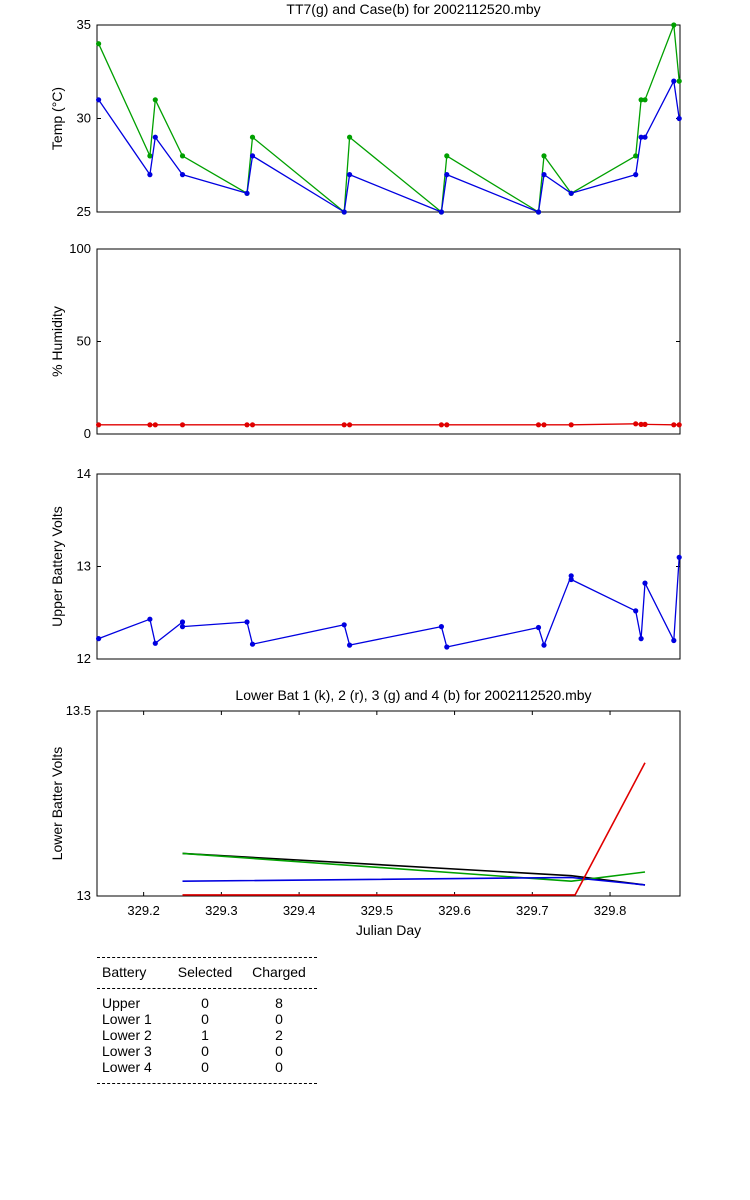 The image size is (750, 1200). What do you see at coordinates (532, 910) in the screenshot?
I see `x-tick-label: 329.7` at bounding box center [532, 910].